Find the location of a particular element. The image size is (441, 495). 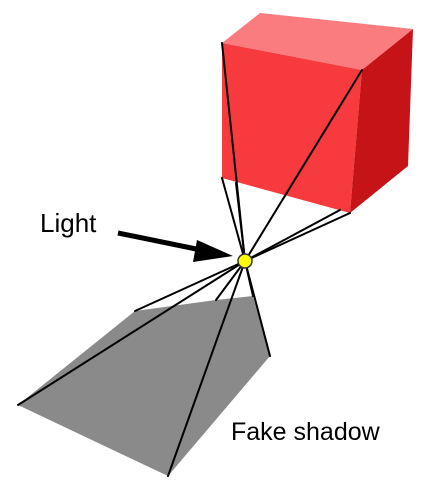

light-label: Light is located at coordinates (68, 223).